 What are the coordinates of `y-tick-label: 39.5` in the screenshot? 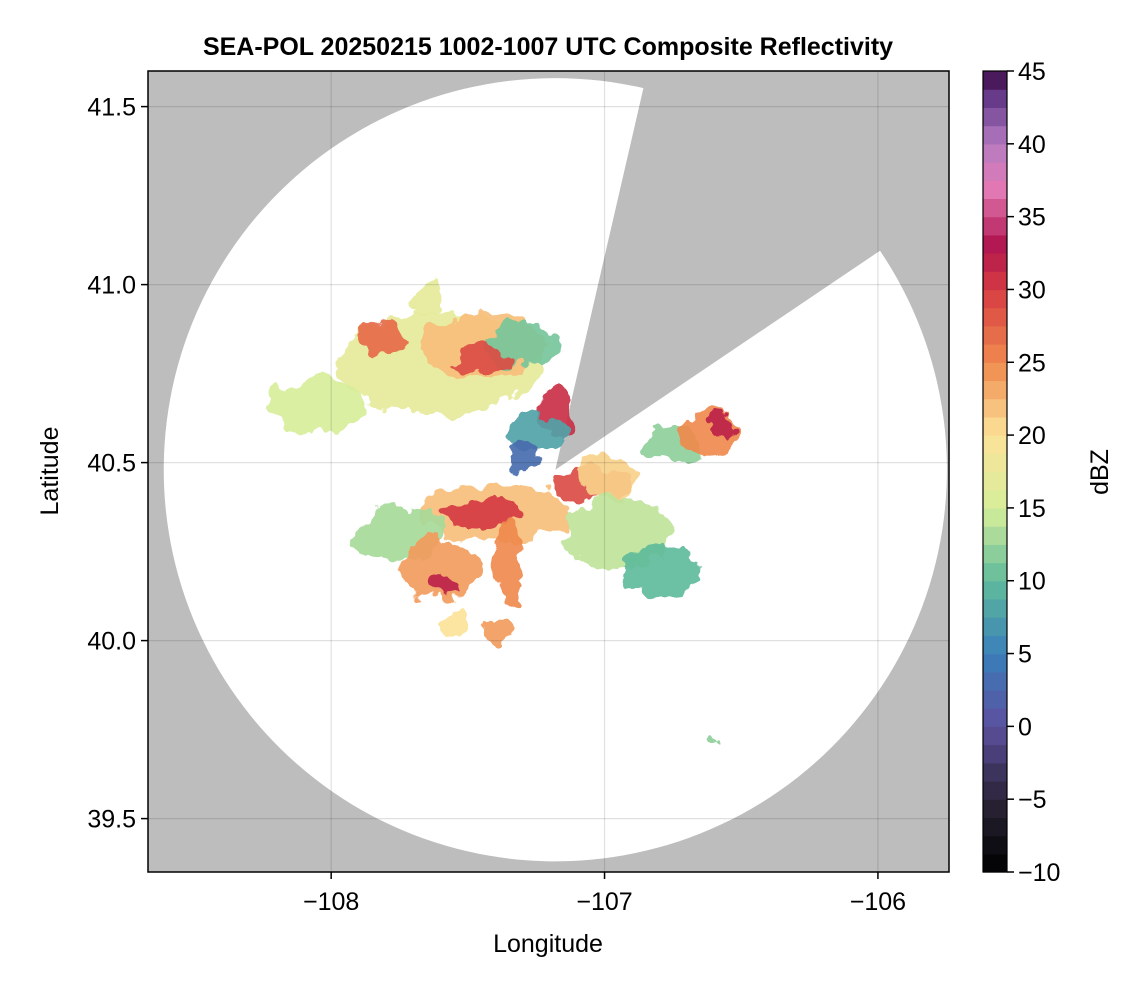 It's located at (111, 820).